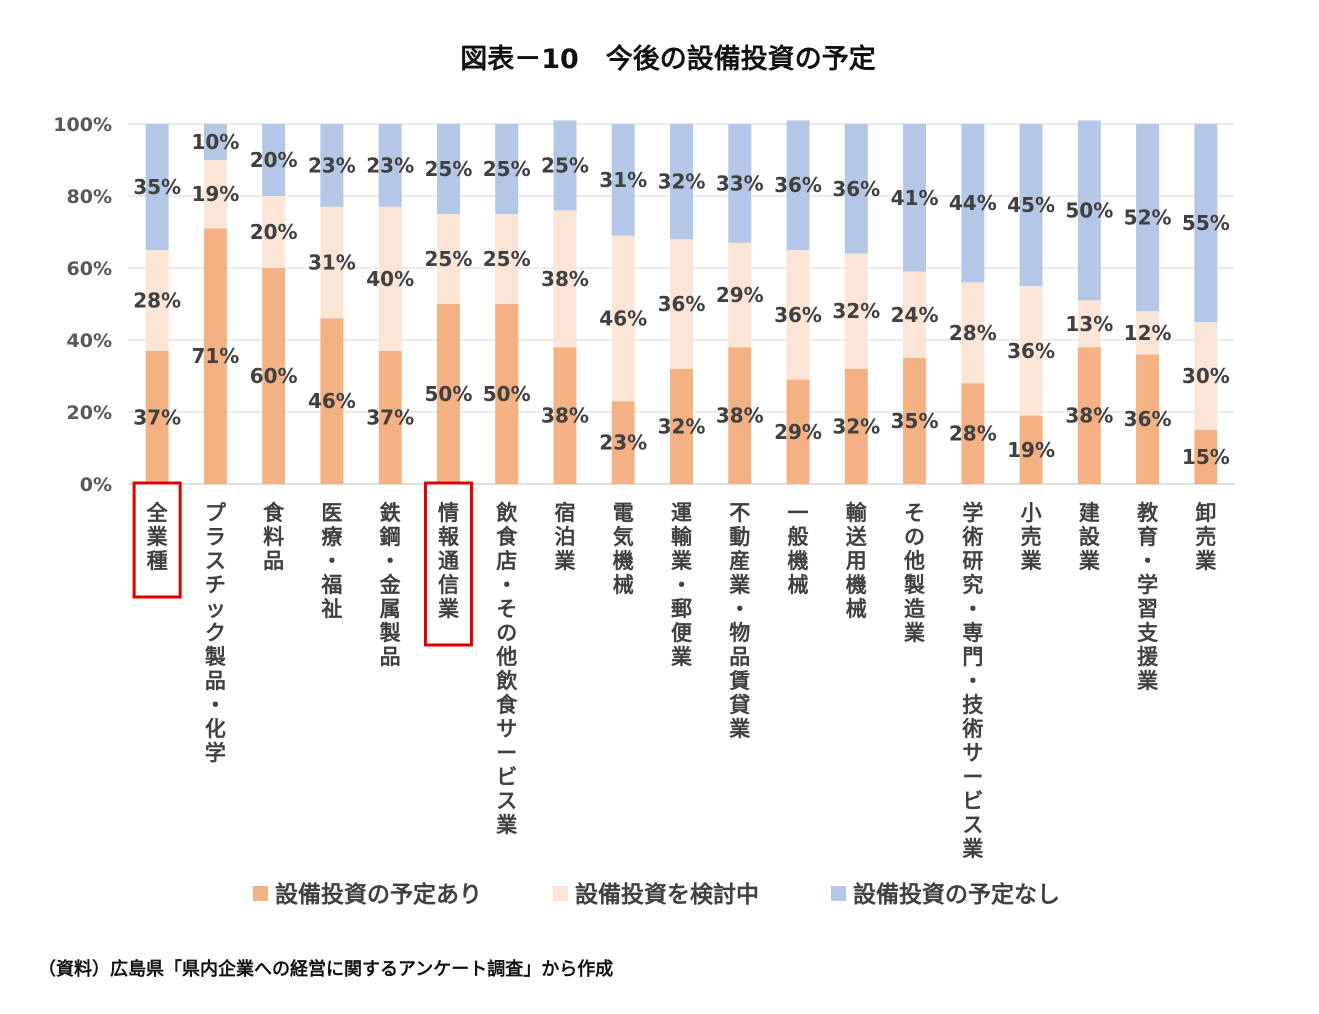 The image size is (1319, 1014). Describe the element at coordinates (449, 394) in the screenshot. I see `data-label: 50%` at that location.